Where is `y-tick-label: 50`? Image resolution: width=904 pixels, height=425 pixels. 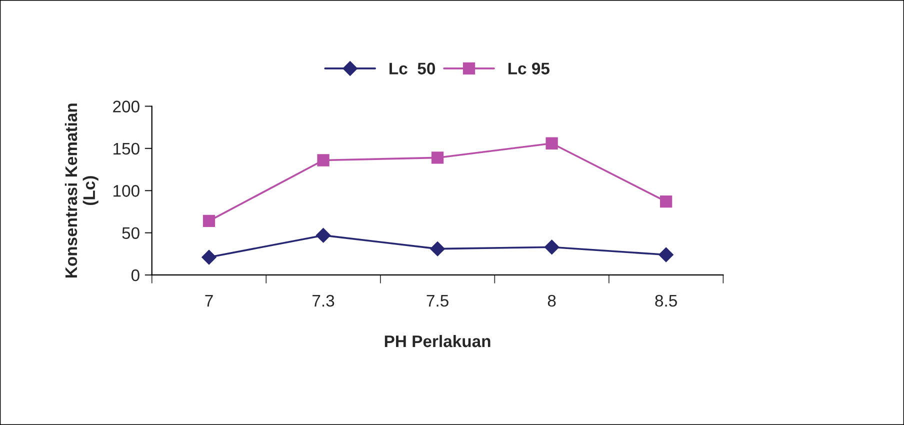 y-tick-label: 50 is located at coordinates (131, 233).